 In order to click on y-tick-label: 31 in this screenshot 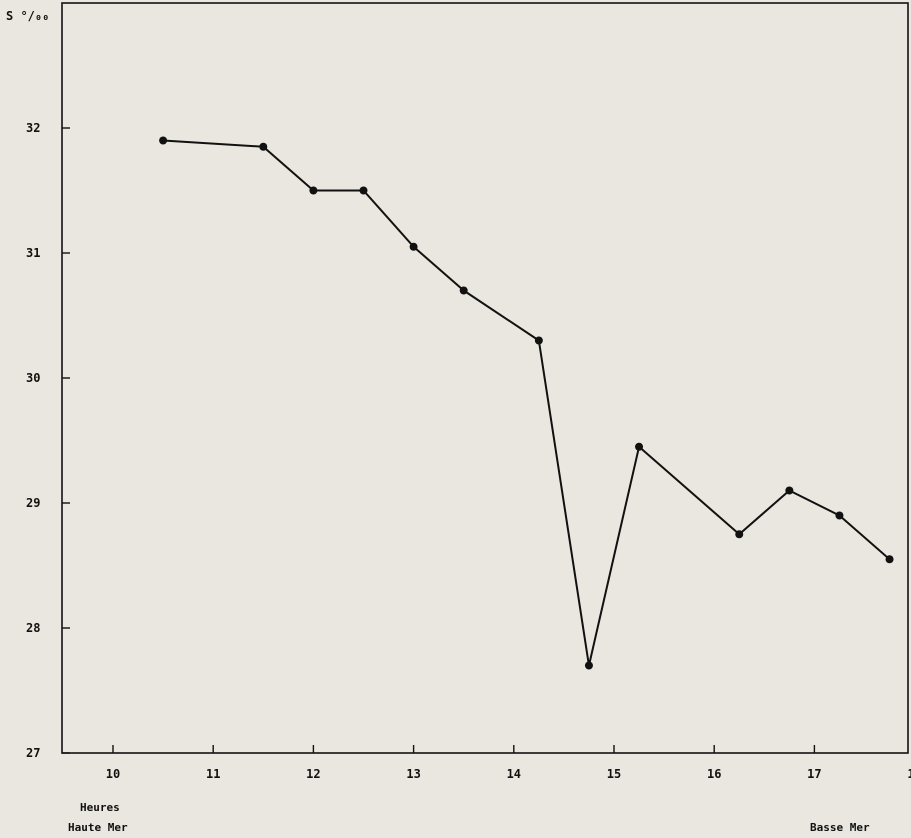, I will do `click(33, 253)`.